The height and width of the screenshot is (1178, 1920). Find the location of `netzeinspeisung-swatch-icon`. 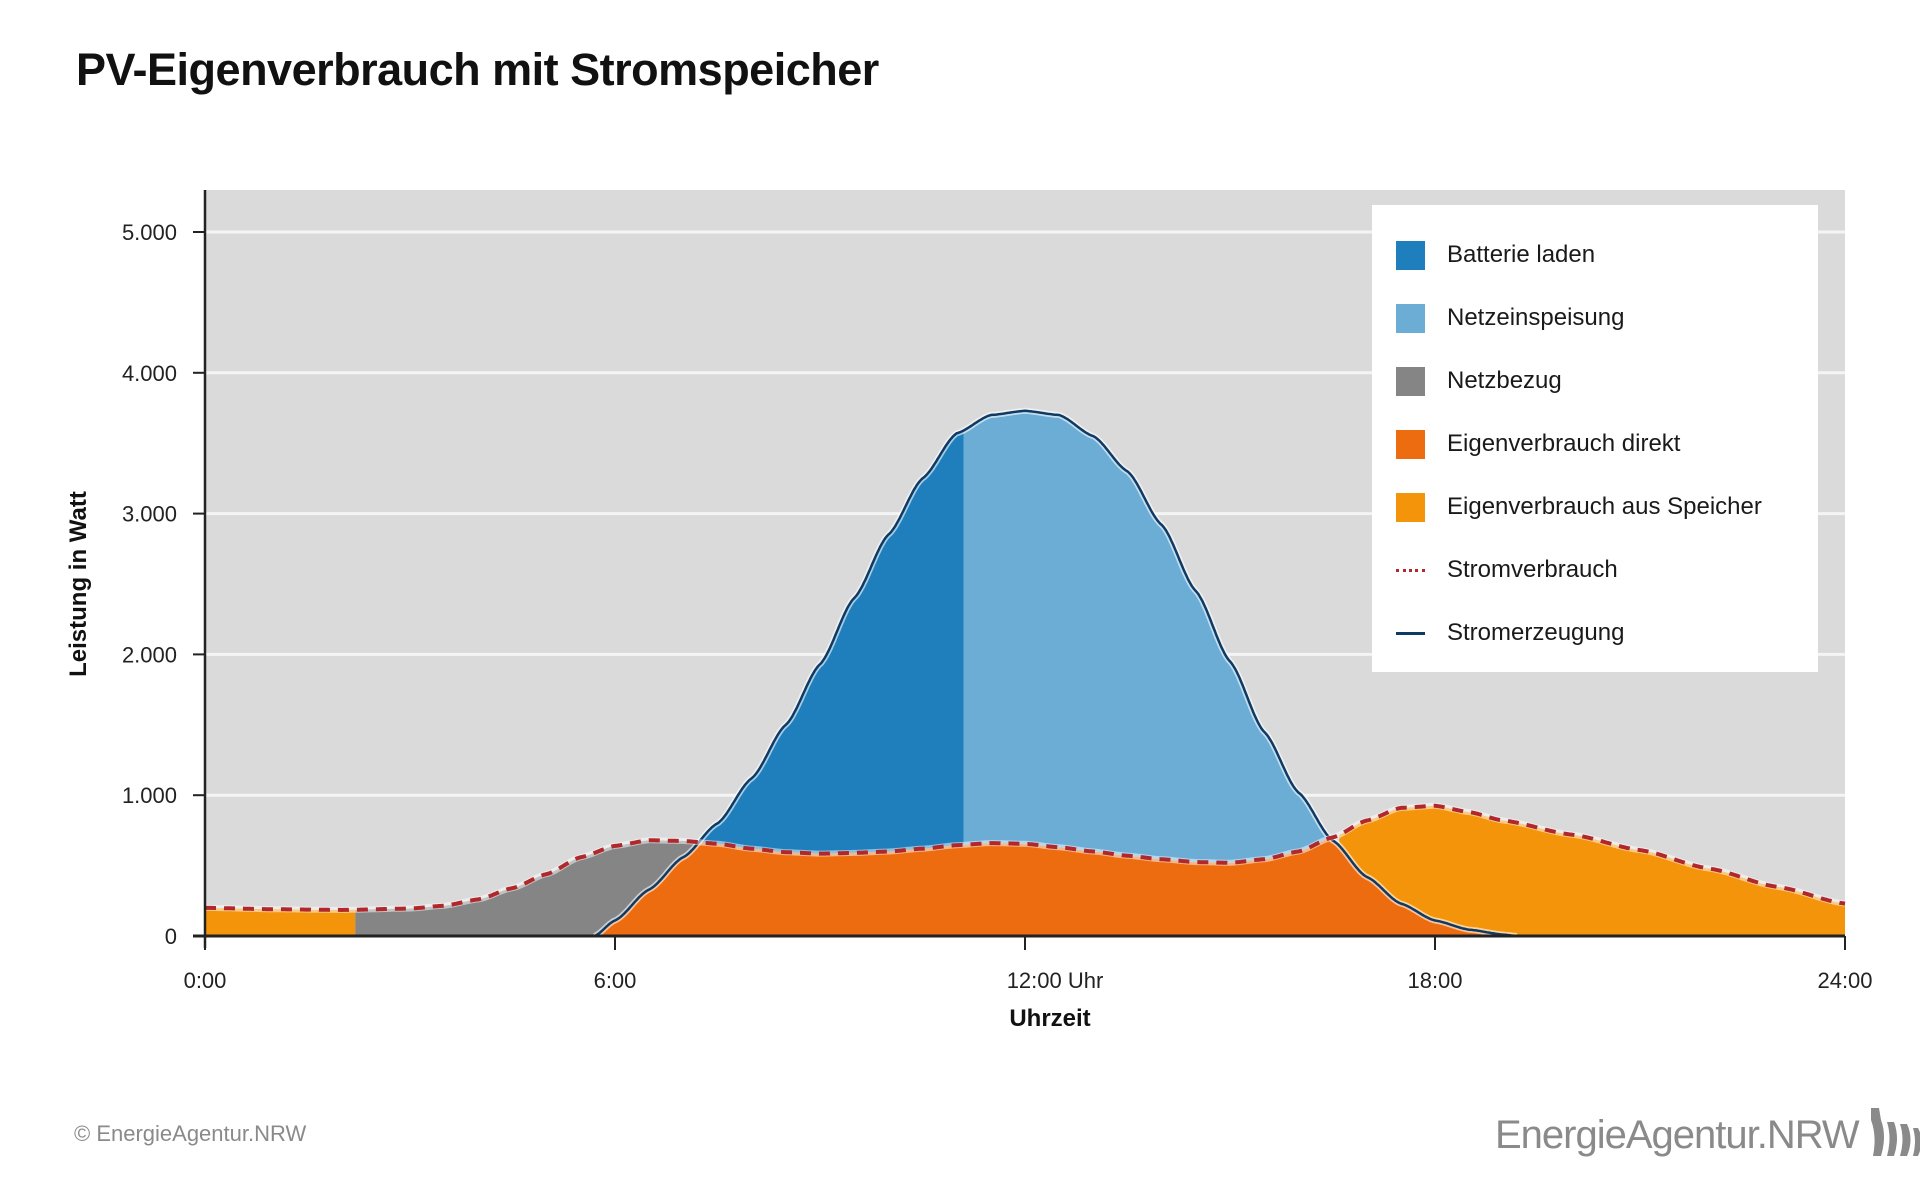

netzeinspeisung-swatch-icon is located at coordinates (1410, 318).